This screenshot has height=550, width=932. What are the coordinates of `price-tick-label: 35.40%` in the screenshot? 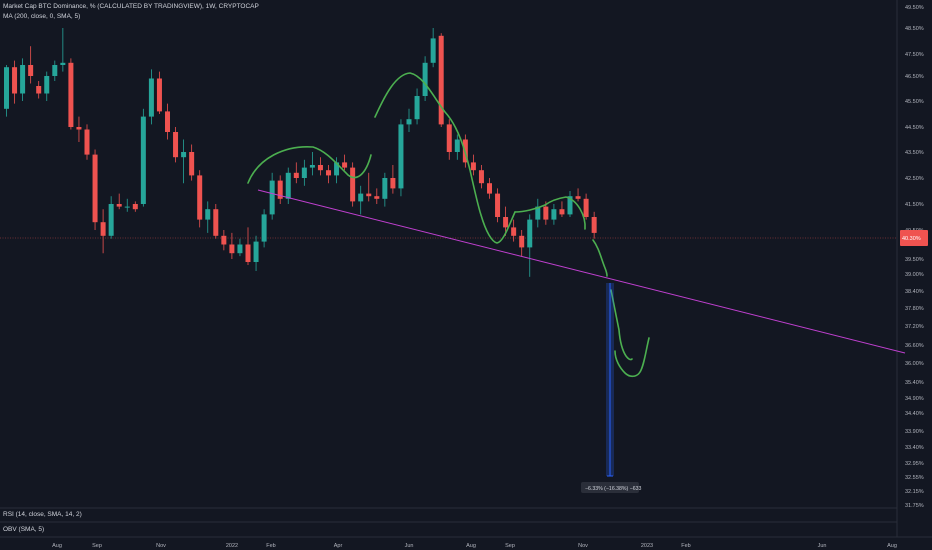 It's located at (914, 383).